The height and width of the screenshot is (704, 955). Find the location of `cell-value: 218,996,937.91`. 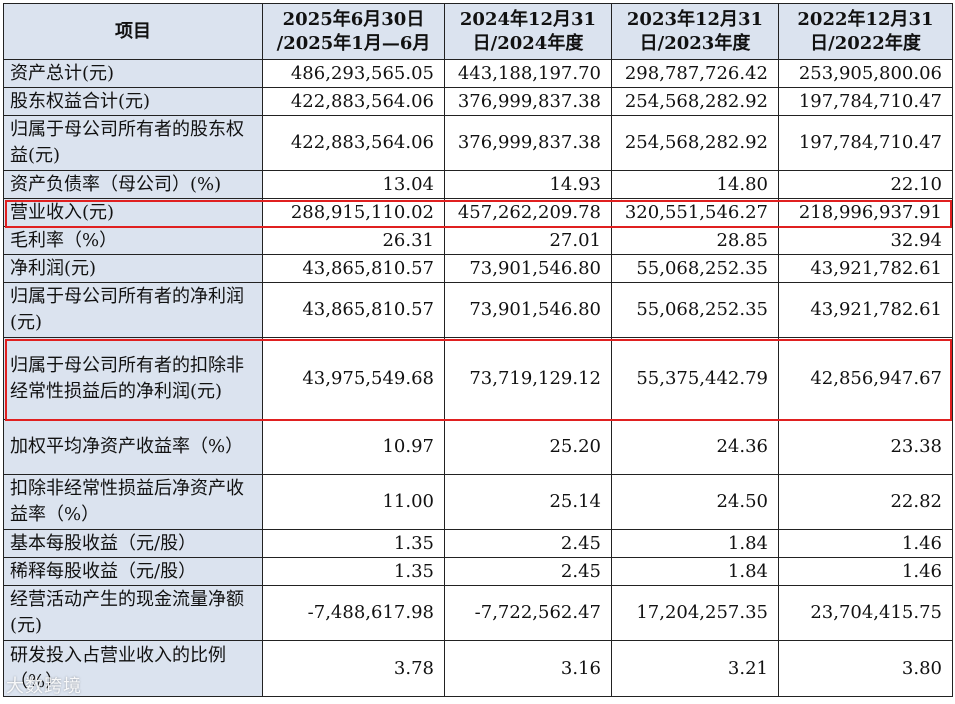

cell-value: 218,996,937.91 is located at coordinates (865, 212).